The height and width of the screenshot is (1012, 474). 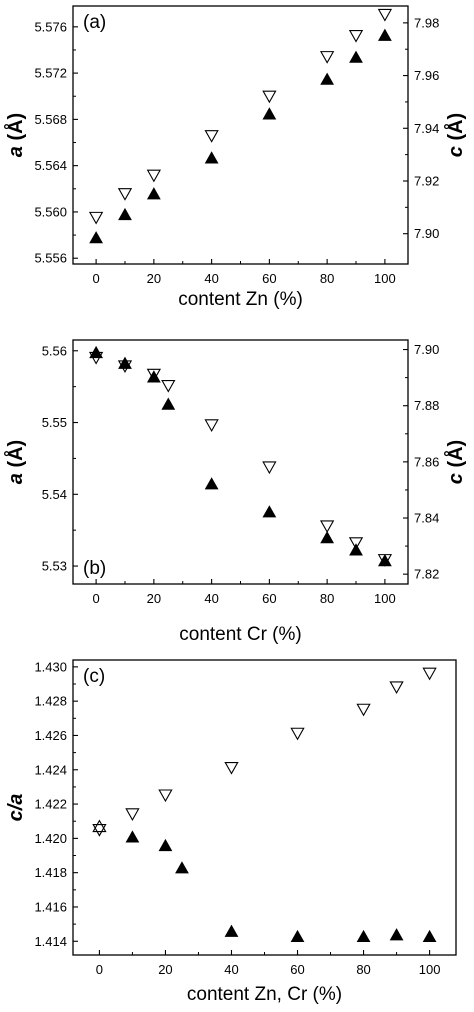 I want to click on y-tick-label: 1.416, so click(x=50, y=906).